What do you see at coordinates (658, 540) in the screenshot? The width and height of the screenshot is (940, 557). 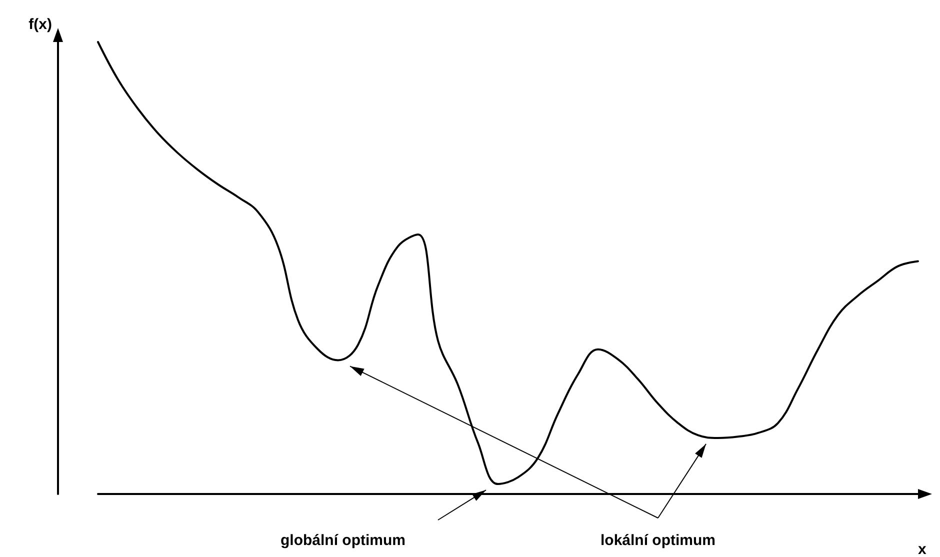 I see `text: lokální optimum` at bounding box center [658, 540].